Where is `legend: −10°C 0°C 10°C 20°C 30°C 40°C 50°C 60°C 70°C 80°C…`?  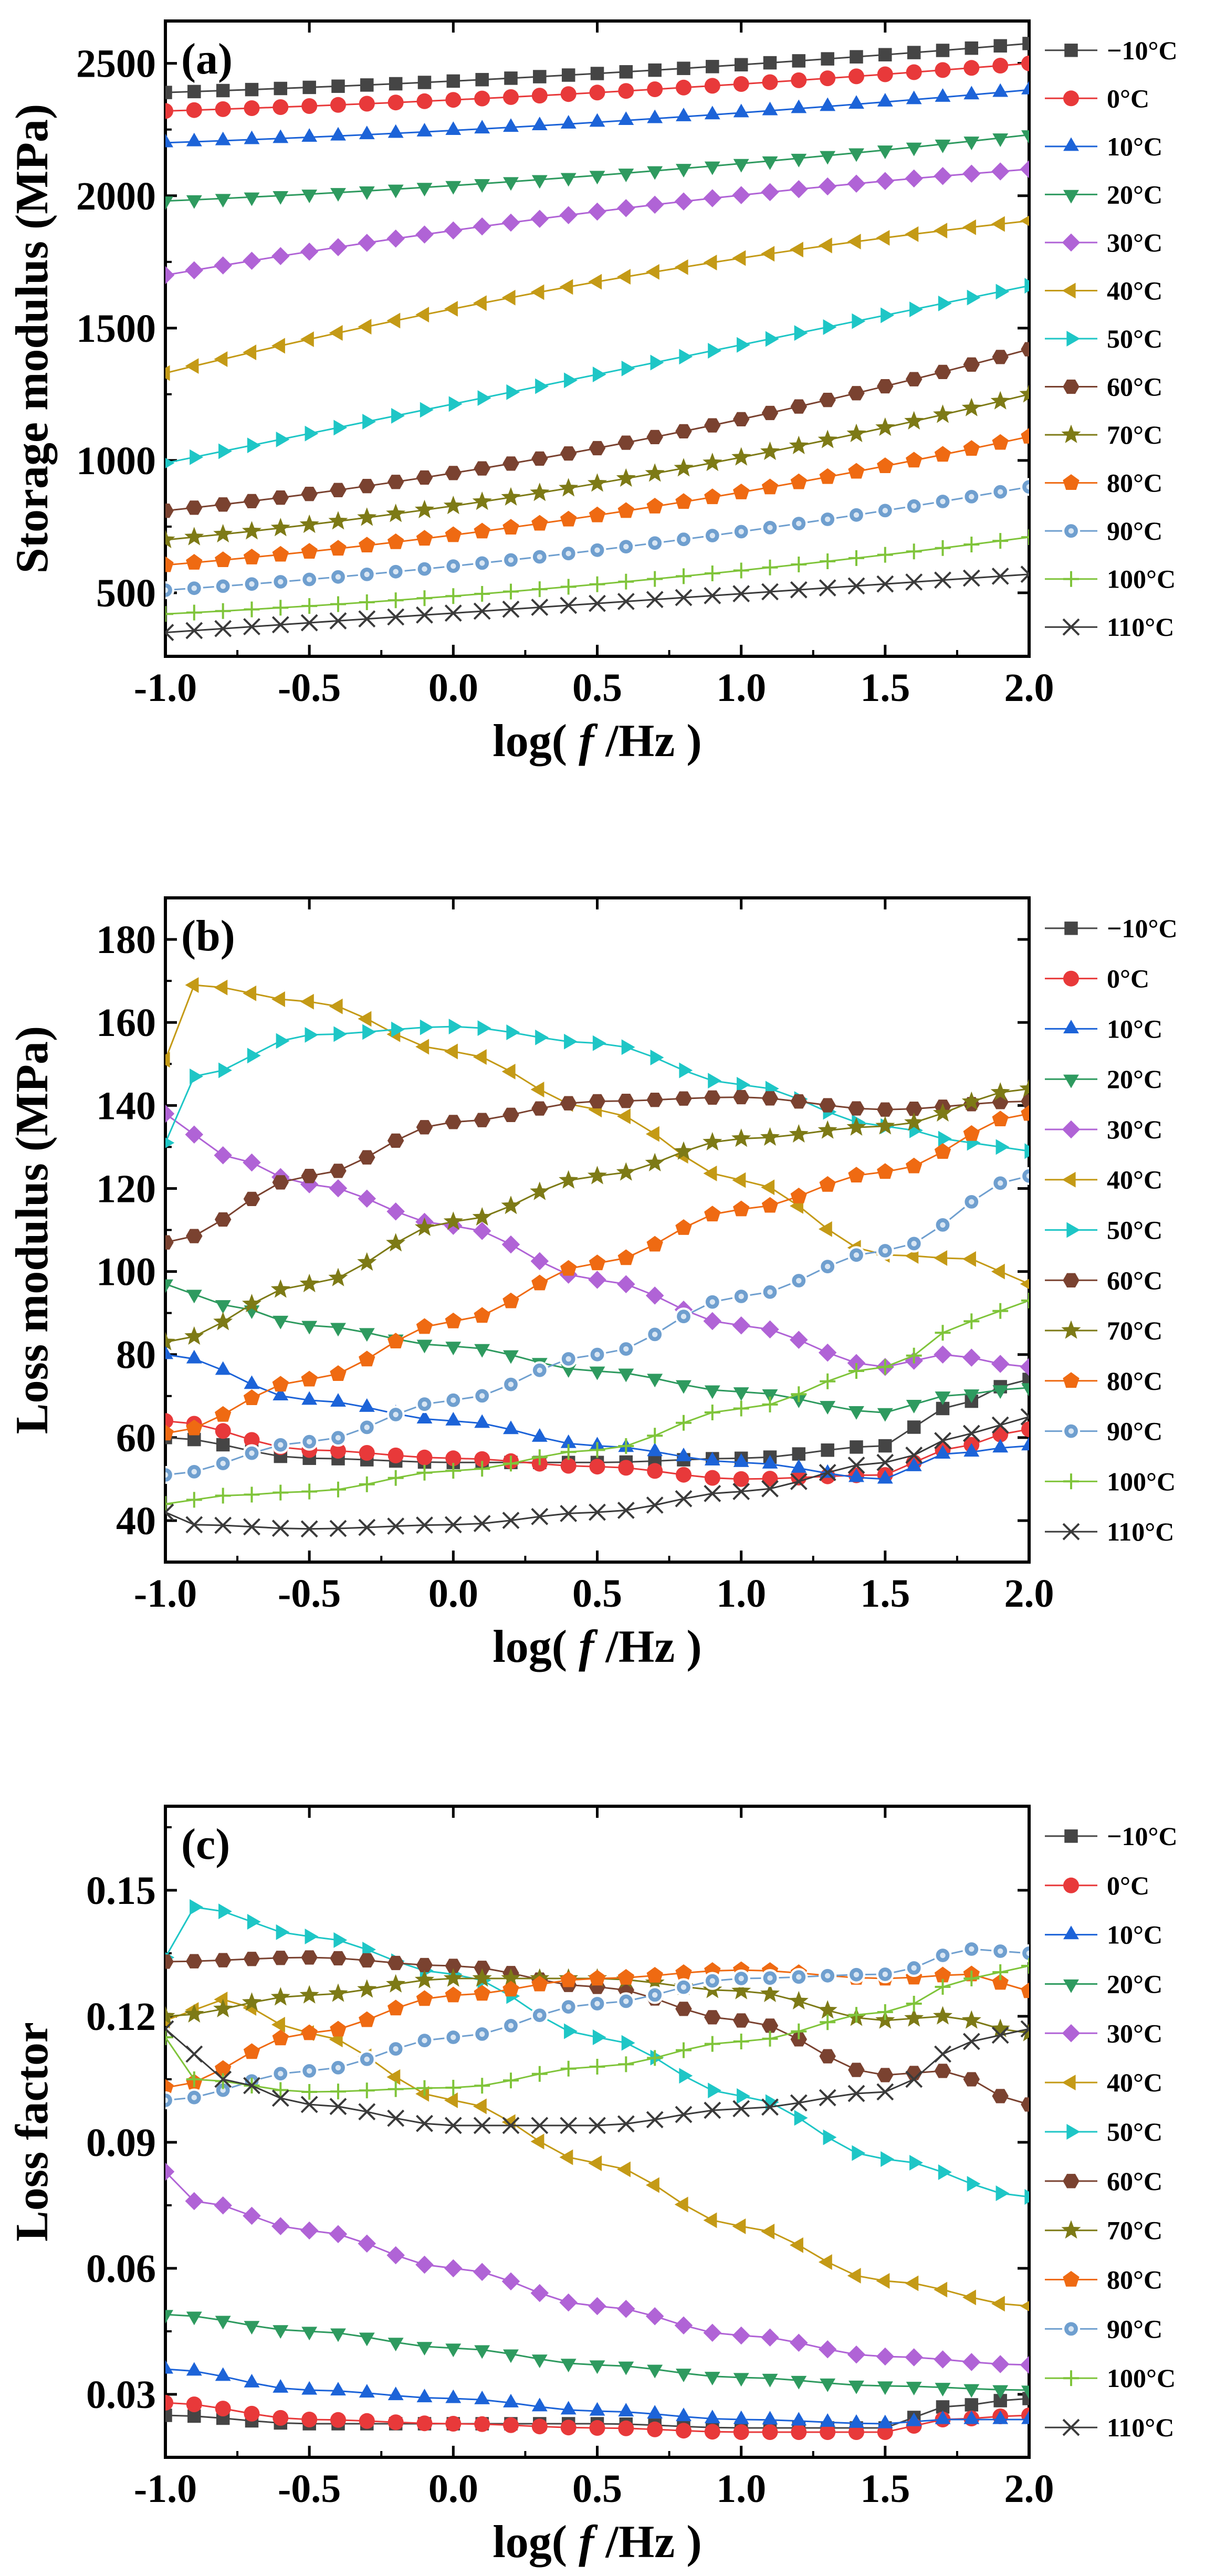 legend: −10°C 0°C 10°C 20°C 30°C 40°C 50°C 60°C 70°C 80°C… is located at coordinates (1111, 2131).